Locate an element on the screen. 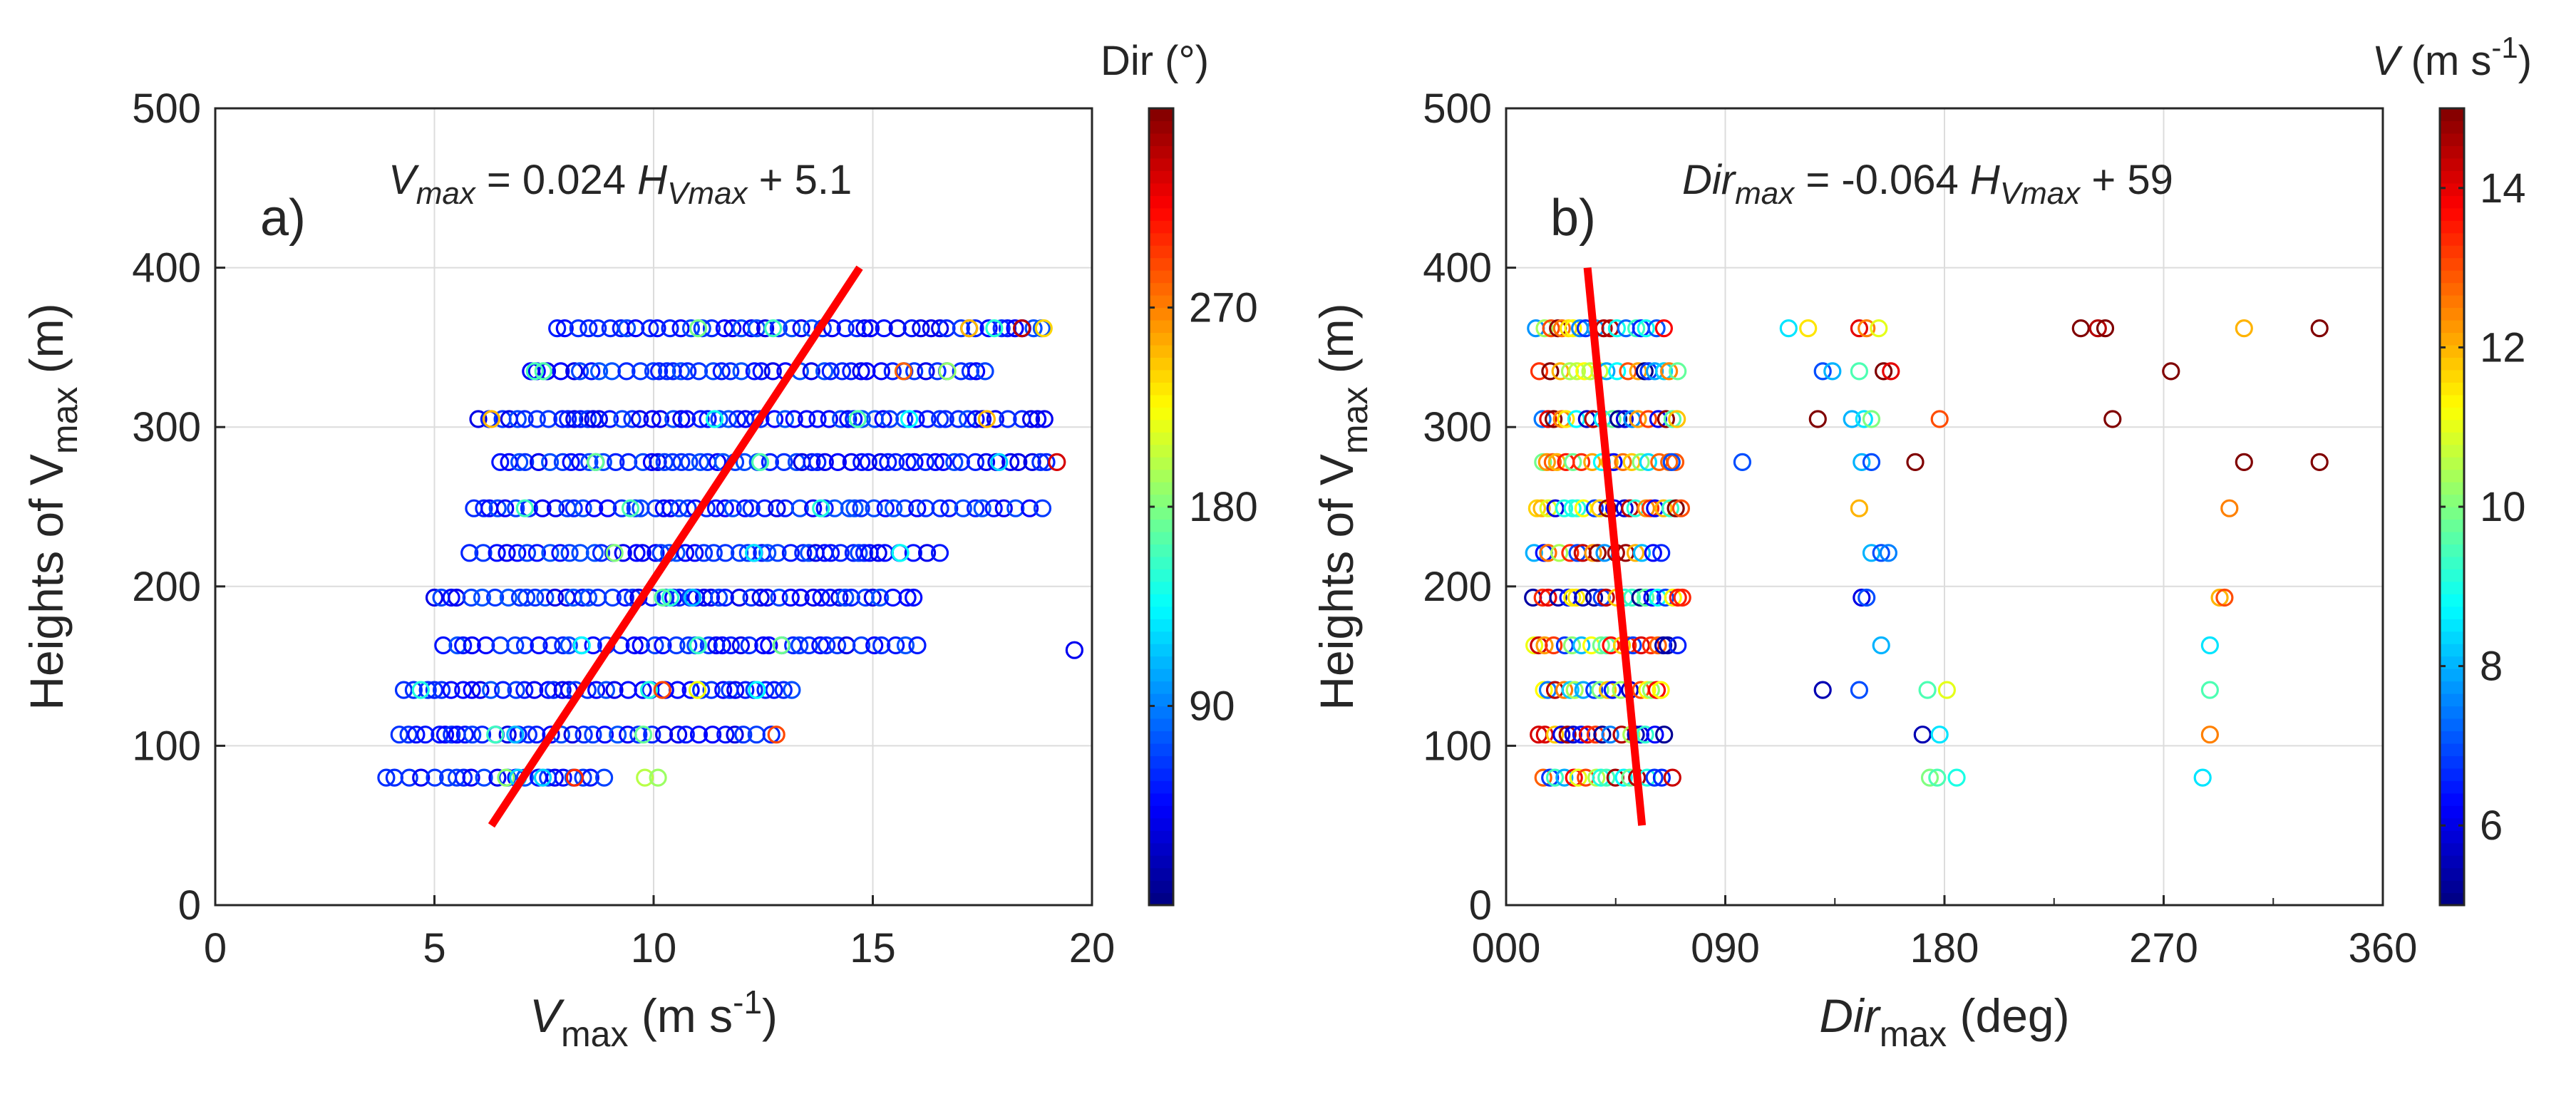 This screenshot has width=2576, height=1094. cbar-b-main: V is located at coordinates (2388, 61).